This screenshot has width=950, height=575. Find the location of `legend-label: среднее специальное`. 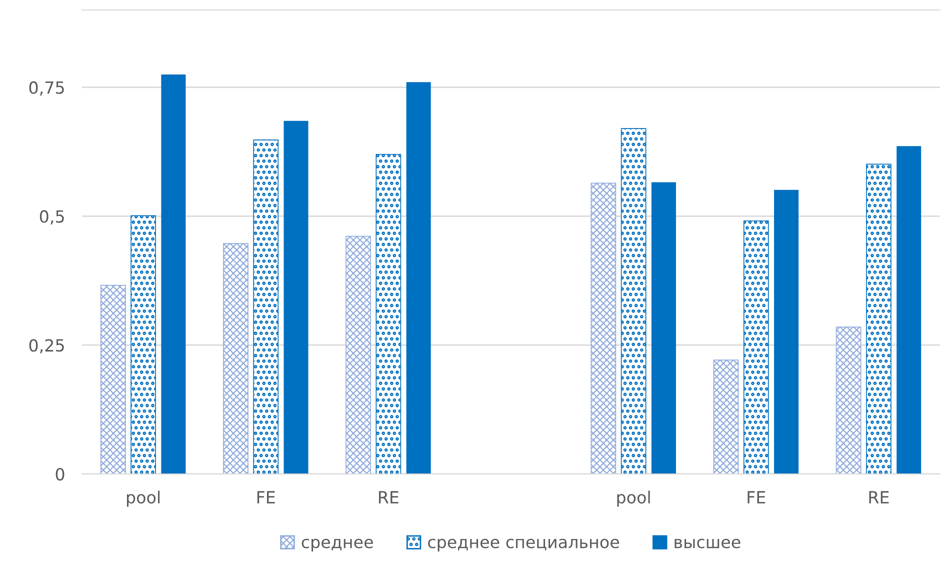

legend-label: среднее специальное is located at coordinates (523, 545).